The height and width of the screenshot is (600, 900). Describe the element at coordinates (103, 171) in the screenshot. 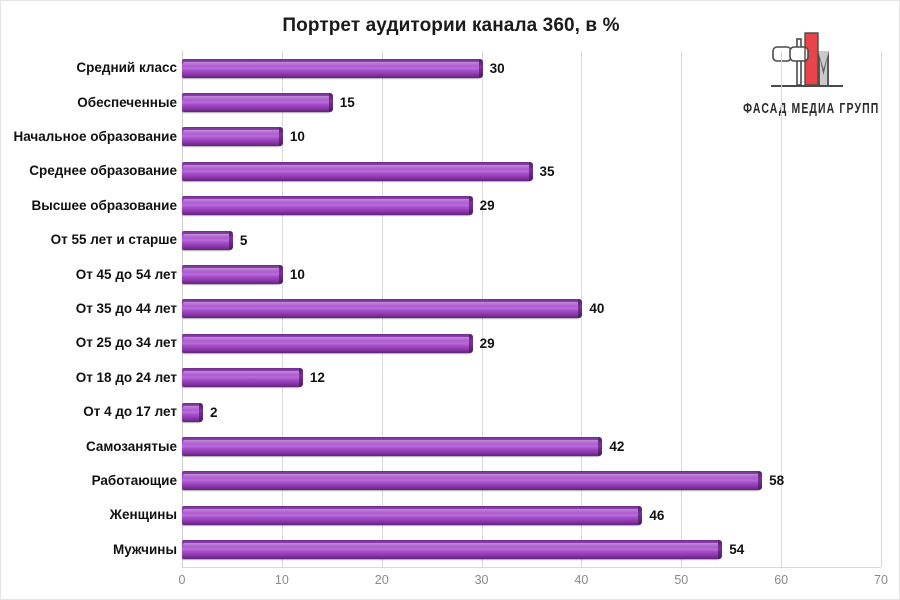

I see `category-label: Среднее образование` at that location.